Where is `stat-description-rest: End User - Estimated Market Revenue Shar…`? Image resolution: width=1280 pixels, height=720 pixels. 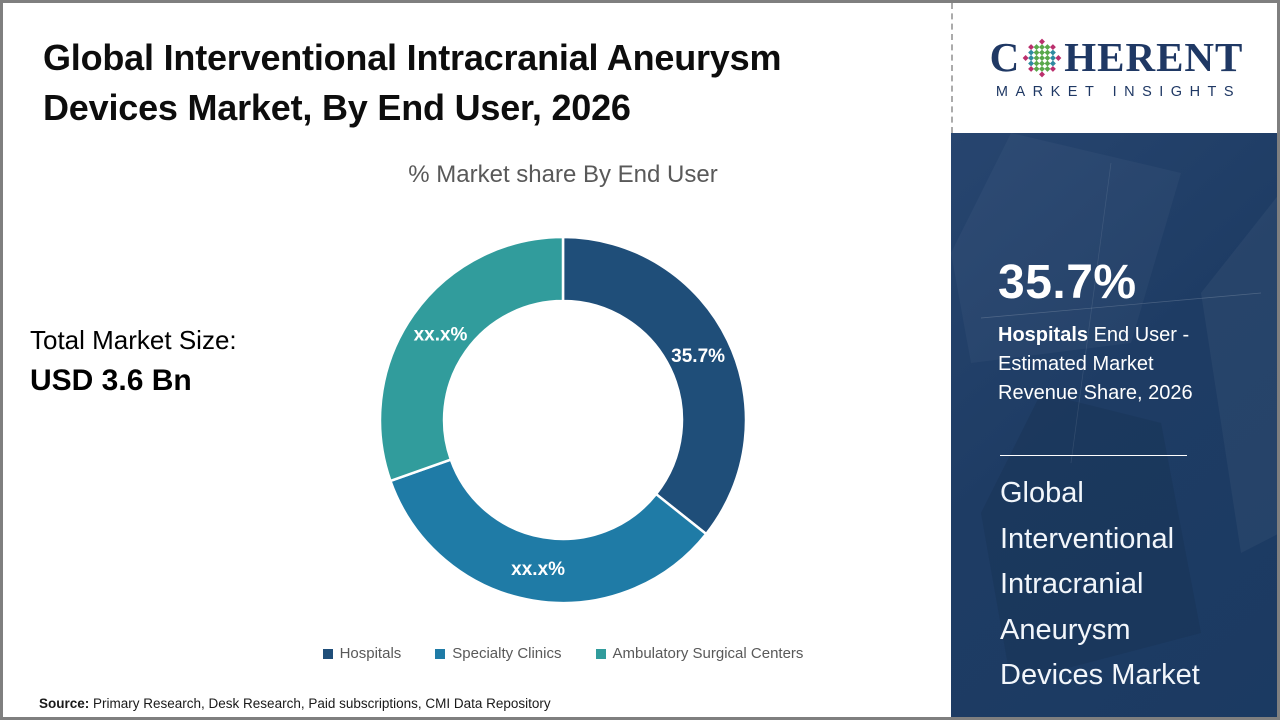
stat-description-rest: End User - Estimated Market Revenue Shar… is located at coordinates (1095, 364).